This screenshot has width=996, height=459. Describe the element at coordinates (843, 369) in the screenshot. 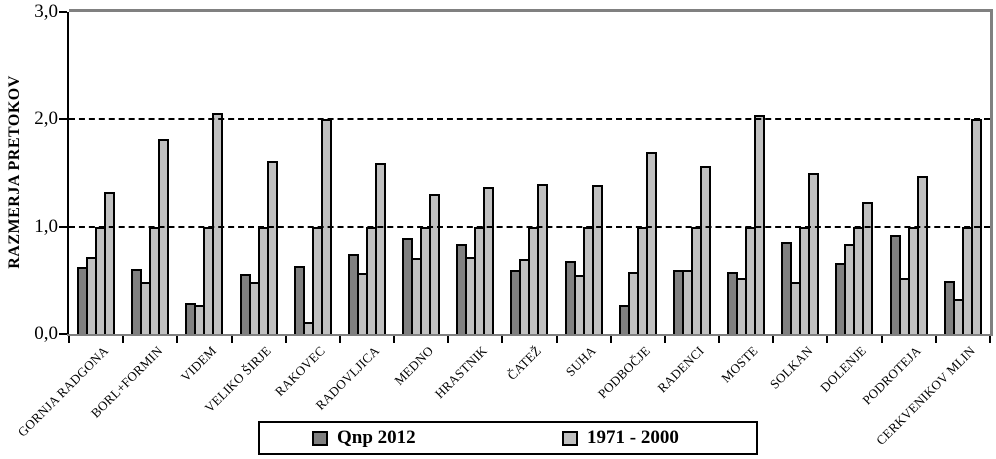

I see `x-label-text: DOLENJE` at that location.